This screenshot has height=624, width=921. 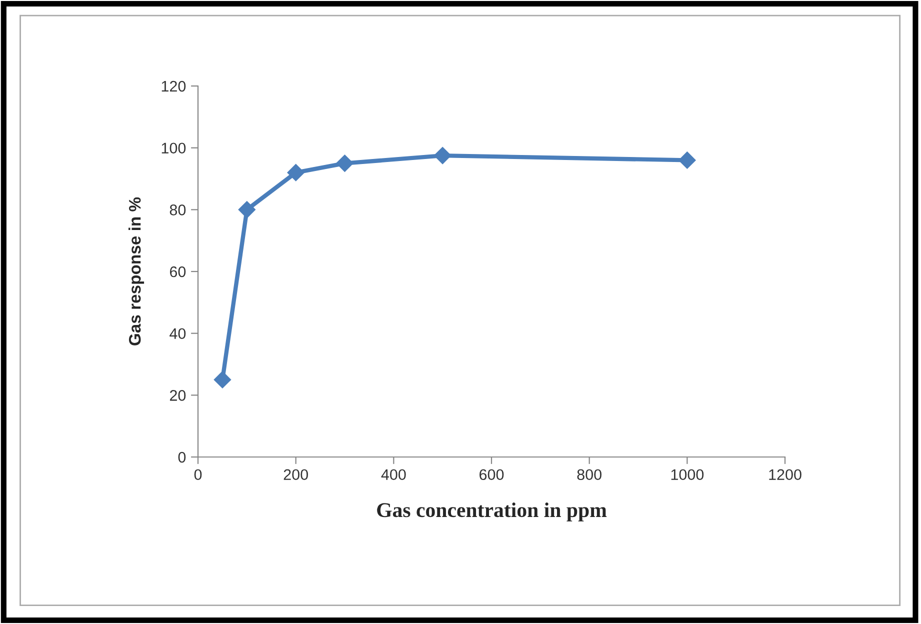 What do you see at coordinates (136, 271) in the screenshot?
I see `y-axis-title: Gas response in %` at bounding box center [136, 271].